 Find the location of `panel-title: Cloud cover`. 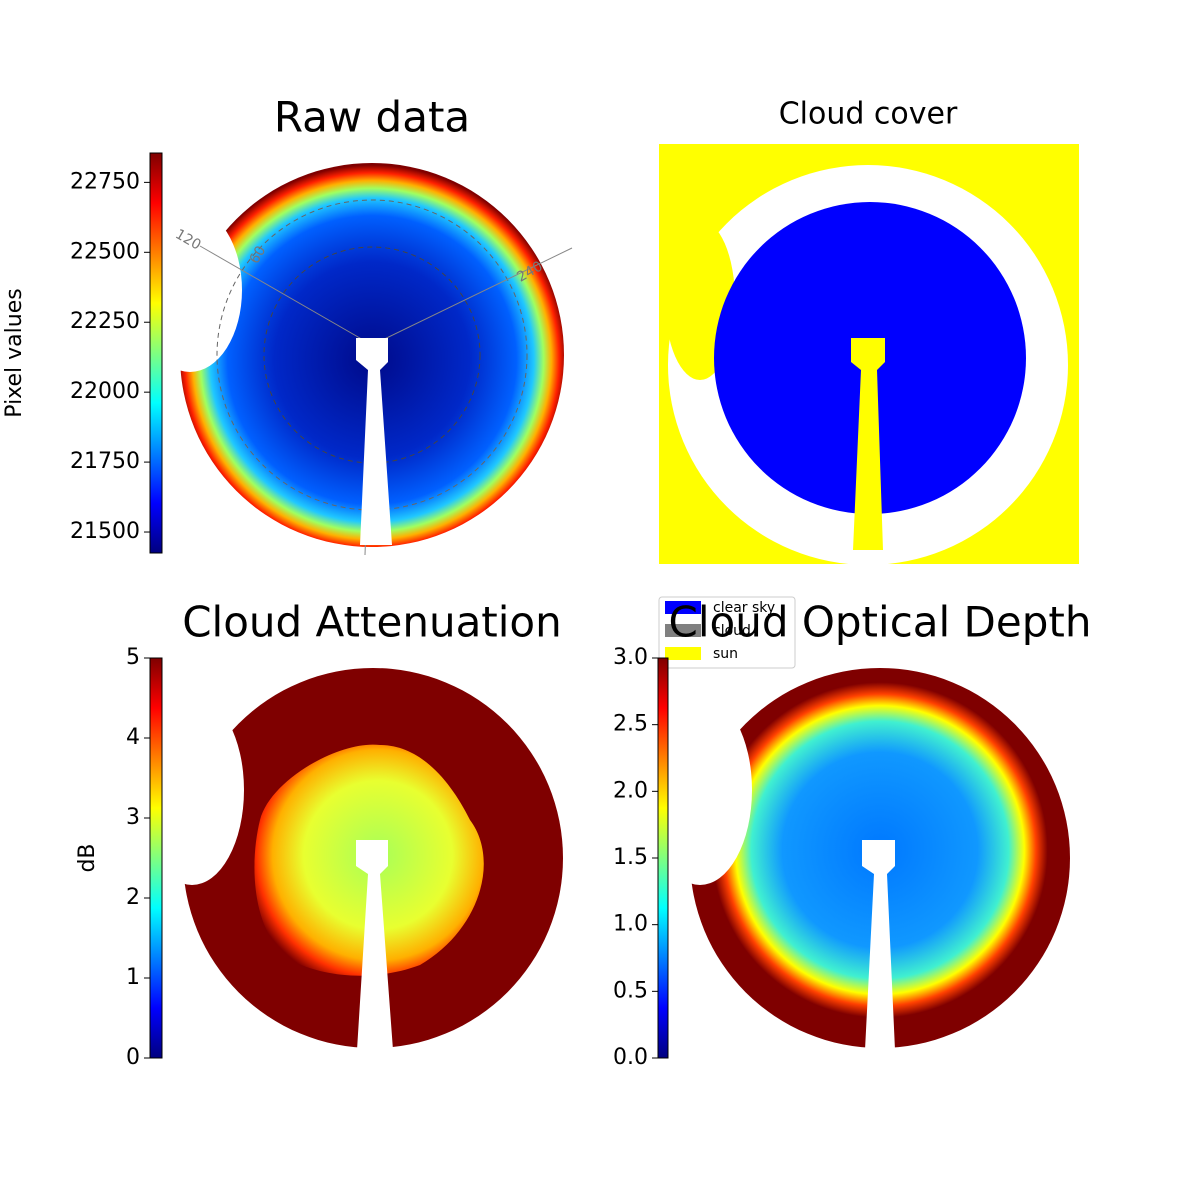

panel-title: Cloud cover is located at coordinates (868, 114).